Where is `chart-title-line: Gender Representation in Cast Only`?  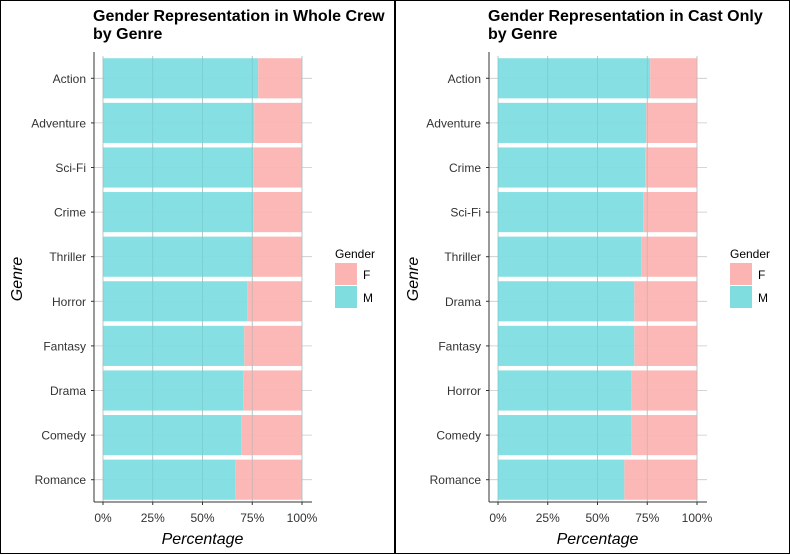 chart-title-line: Gender Representation in Cast Only is located at coordinates (625, 16).